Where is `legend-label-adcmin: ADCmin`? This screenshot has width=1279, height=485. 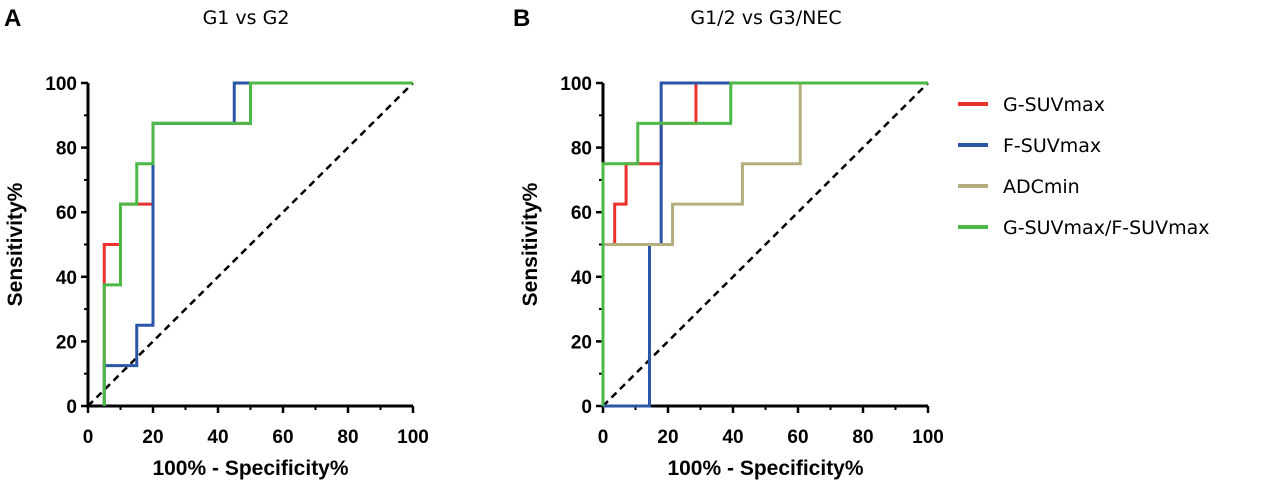
legend-label-adcmin: ADCmin is located at coordinates (1041, 187).